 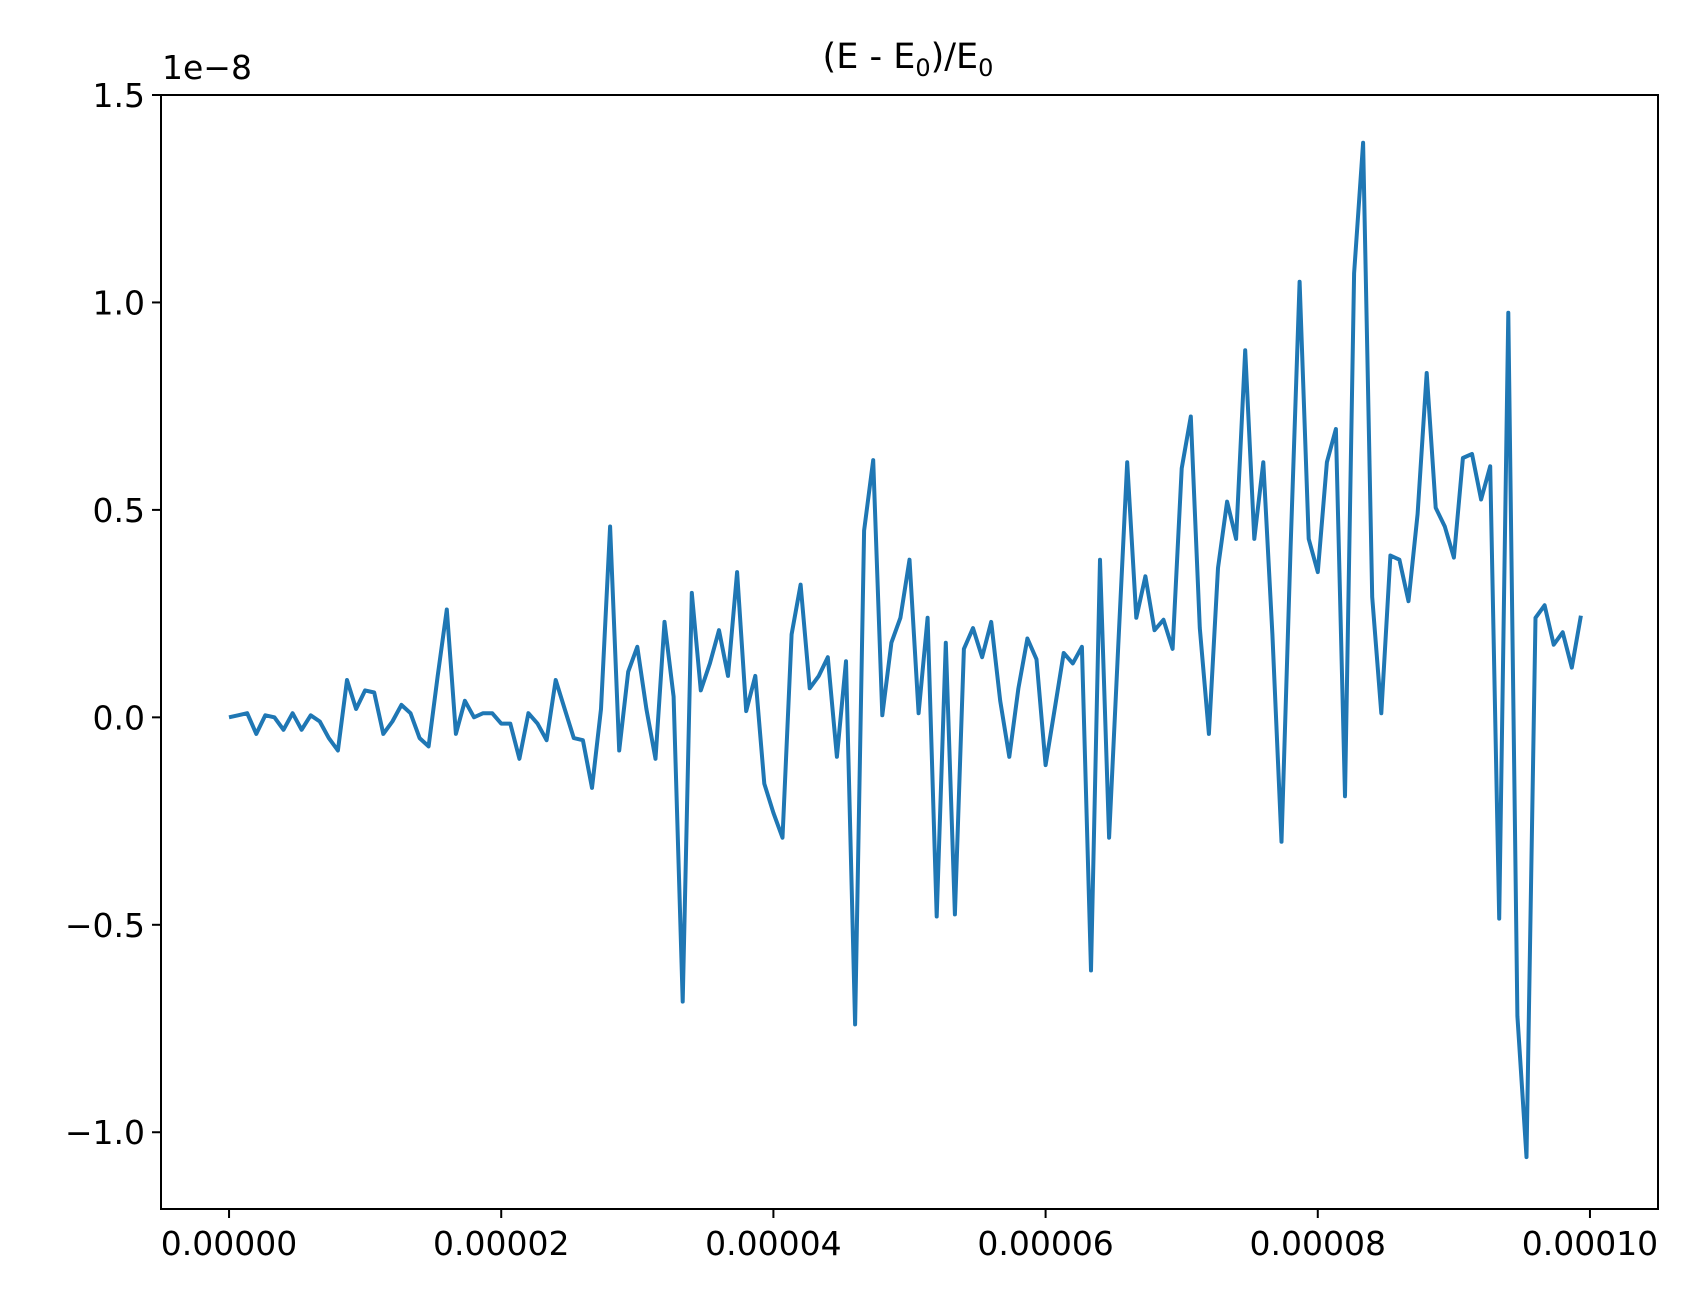 I want to click on y-tick-label: −1.0, so click(x=105, y=1132).